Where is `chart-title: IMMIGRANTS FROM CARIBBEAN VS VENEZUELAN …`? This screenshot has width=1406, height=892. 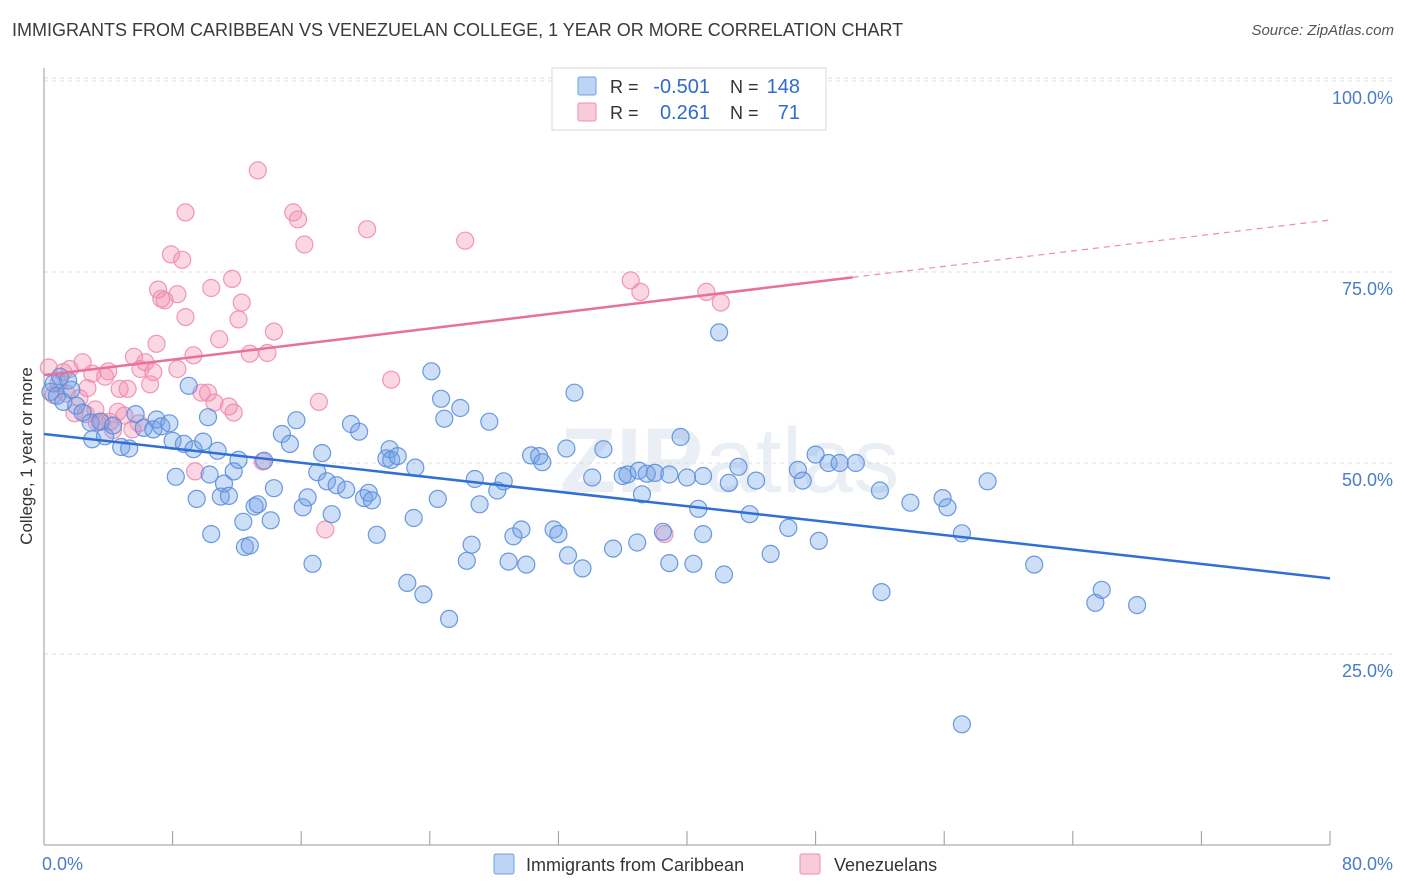 chart-title: IMMIGRANTS FROM CARIBBEAN VS VENEZUELAN … is located at coordinates (458, 30).